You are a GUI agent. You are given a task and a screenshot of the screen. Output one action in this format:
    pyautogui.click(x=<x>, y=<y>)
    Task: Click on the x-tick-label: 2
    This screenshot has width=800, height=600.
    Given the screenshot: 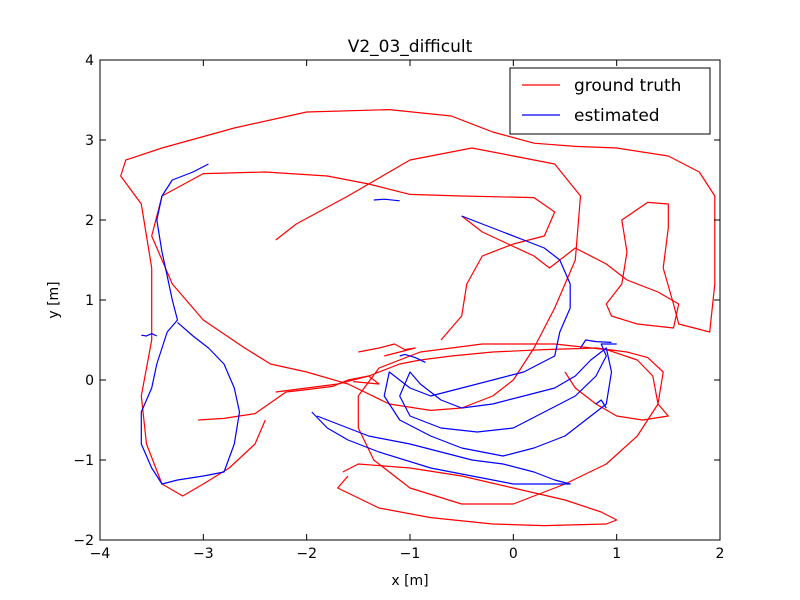 What is the action you would take?
    pyautogui.click(x=720, y=554)
    